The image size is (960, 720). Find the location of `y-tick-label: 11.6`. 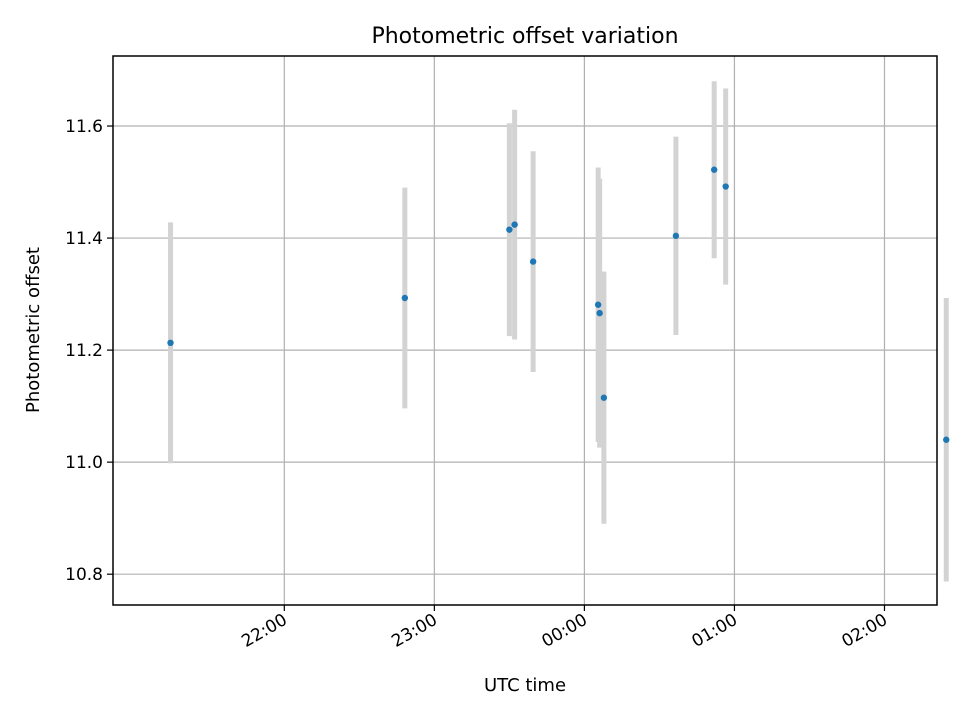

y-tick-label: 11.6 is located at coordinates (84, 127).